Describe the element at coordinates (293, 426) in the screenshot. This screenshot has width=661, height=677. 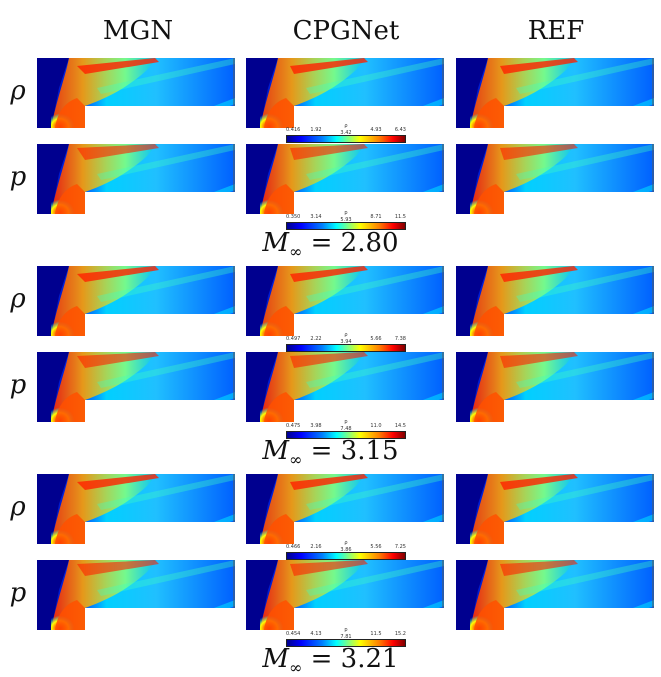
I see `colorbar-tick-label: 0.475` at that location.